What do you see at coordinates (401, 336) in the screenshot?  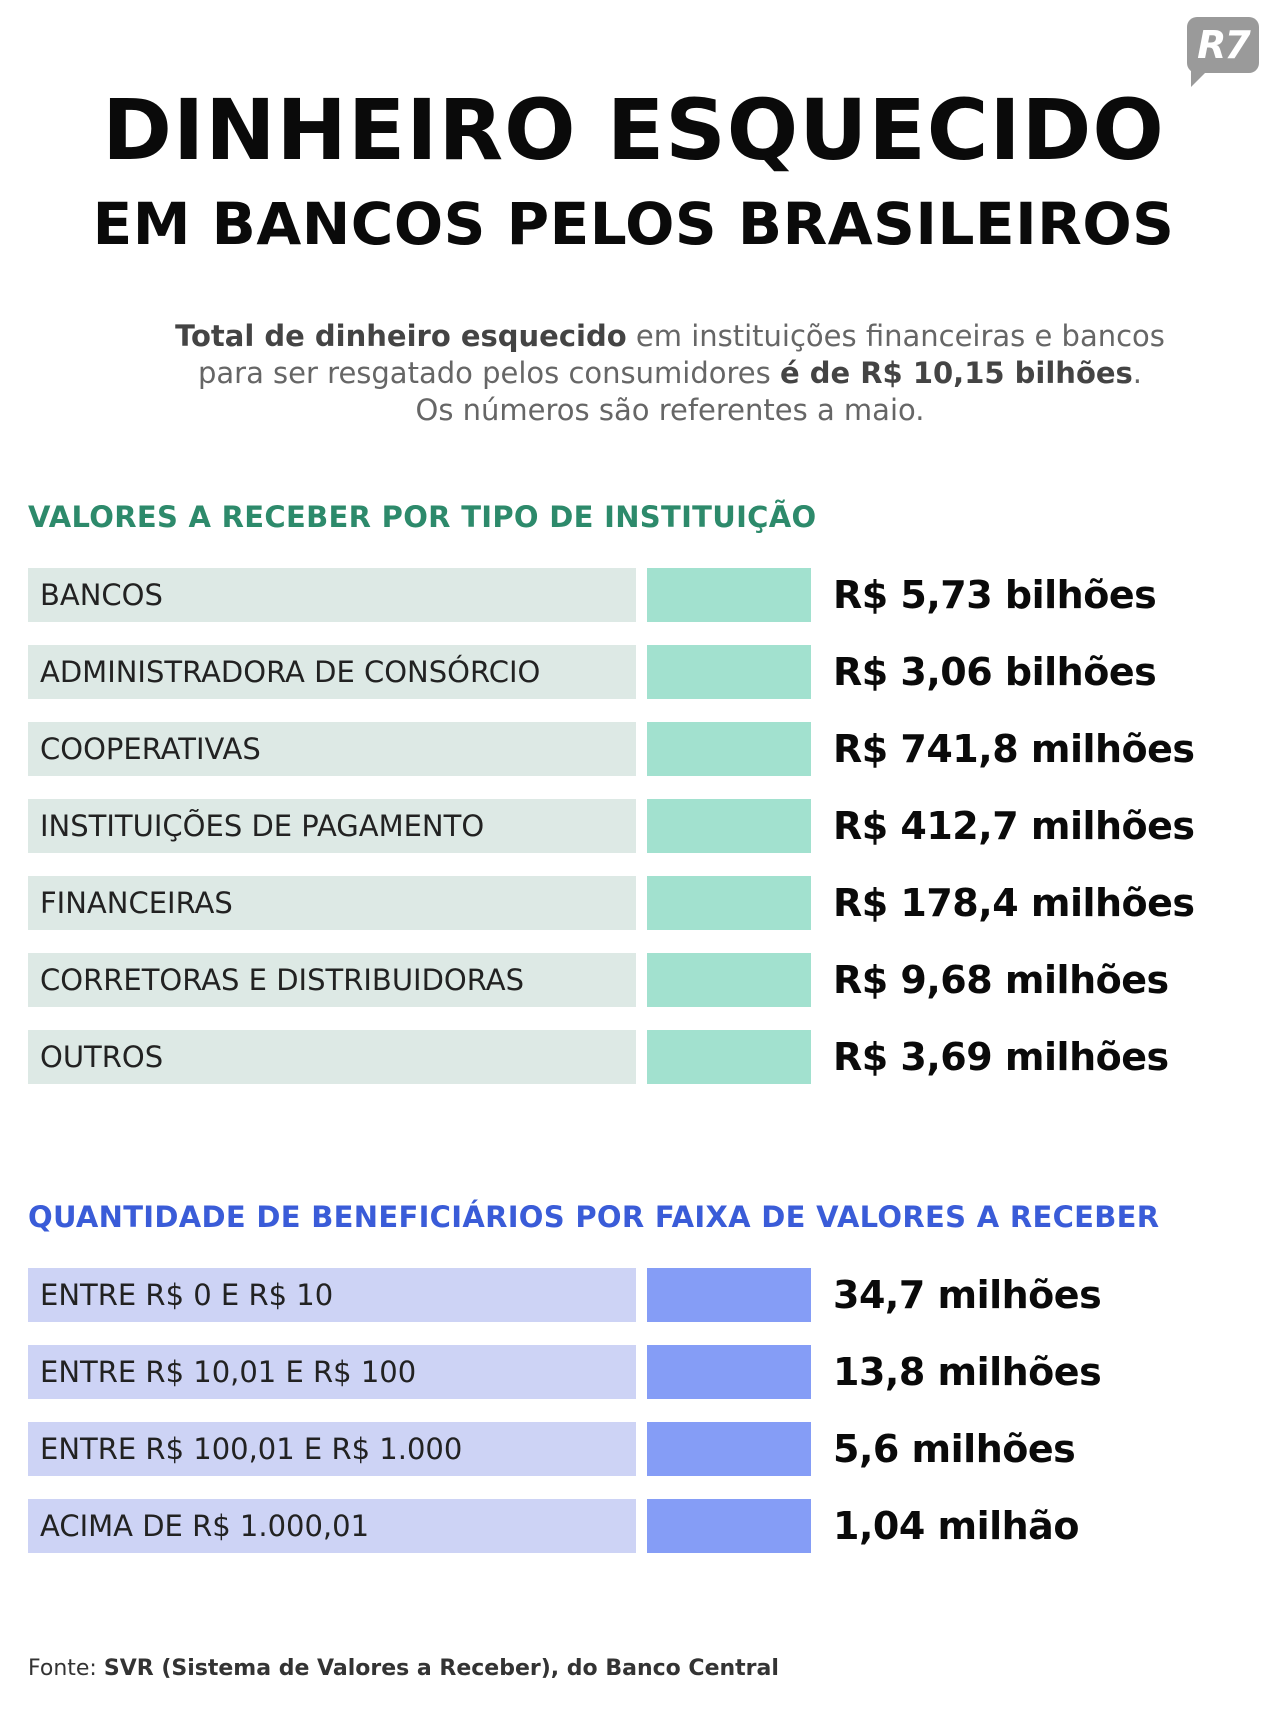 I see `intro-line-1-bold: Total de dinheiro esquecido` at bounding box center [401, 336].